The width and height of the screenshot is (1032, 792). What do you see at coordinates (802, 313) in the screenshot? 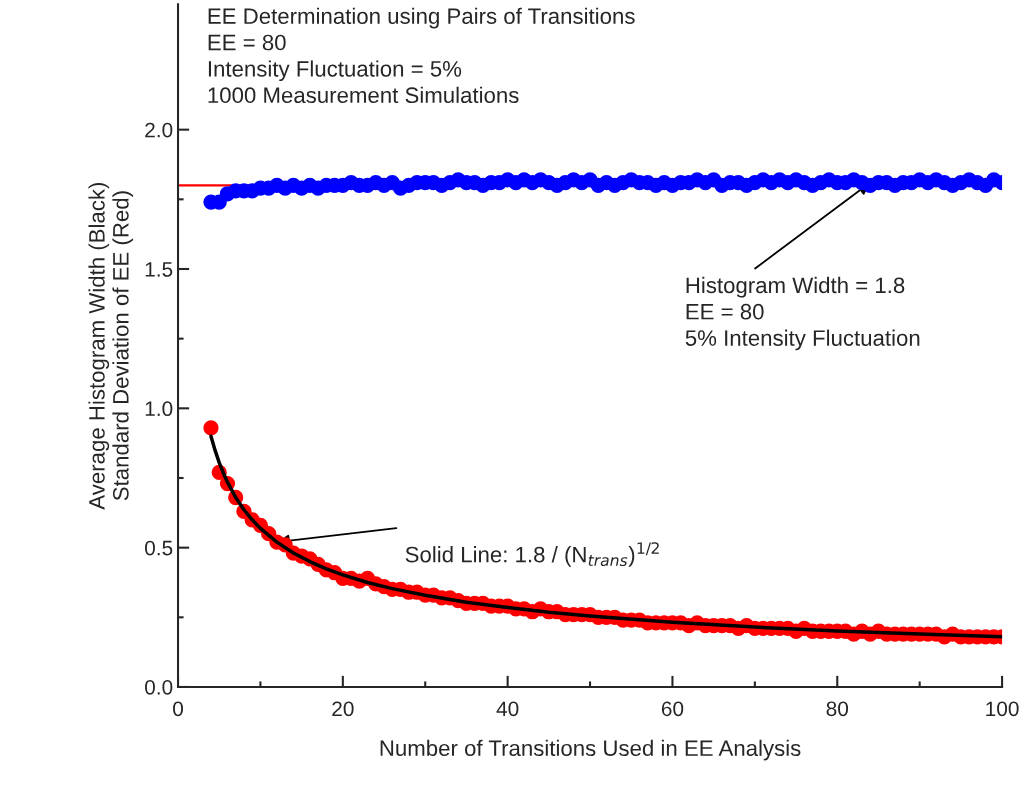
I see `annotation: Histogram Width = 1.8 EE = 80 5% Intensity Fluctuation` at bounding box center [802, 313].